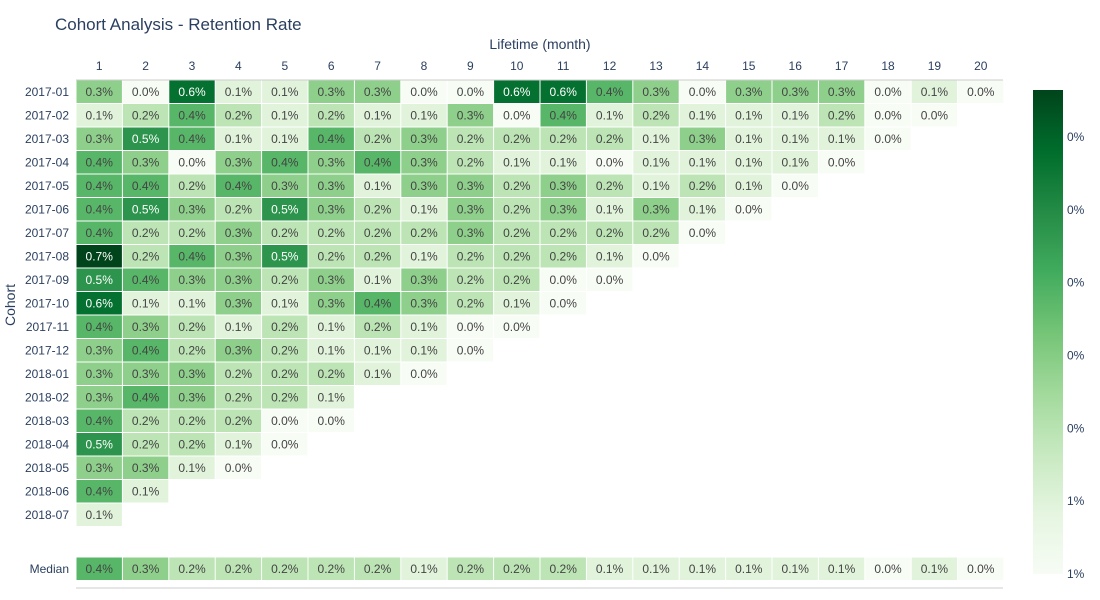  I want to click on colorbar: 1% 1% 0% 0% 0% 0% 0%, so click(1059, 335).